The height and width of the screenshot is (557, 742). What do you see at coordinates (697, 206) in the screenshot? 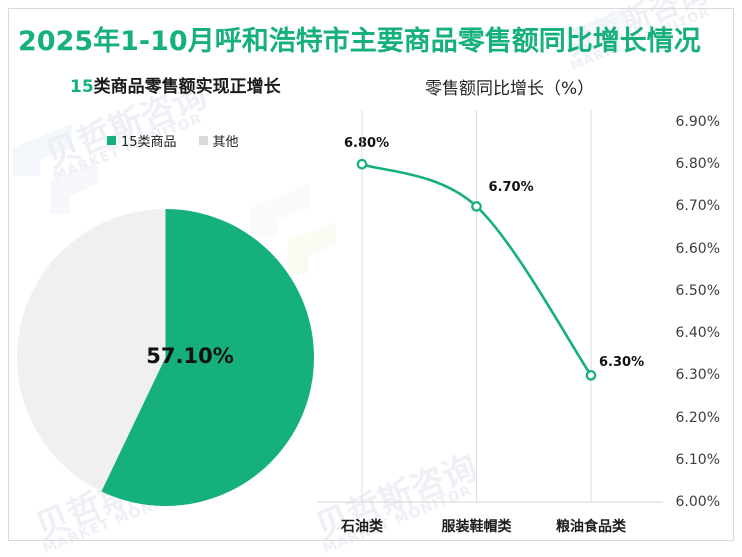
I see `y-axis-tick-label: 6.70%` at bounding box center [697, 206].